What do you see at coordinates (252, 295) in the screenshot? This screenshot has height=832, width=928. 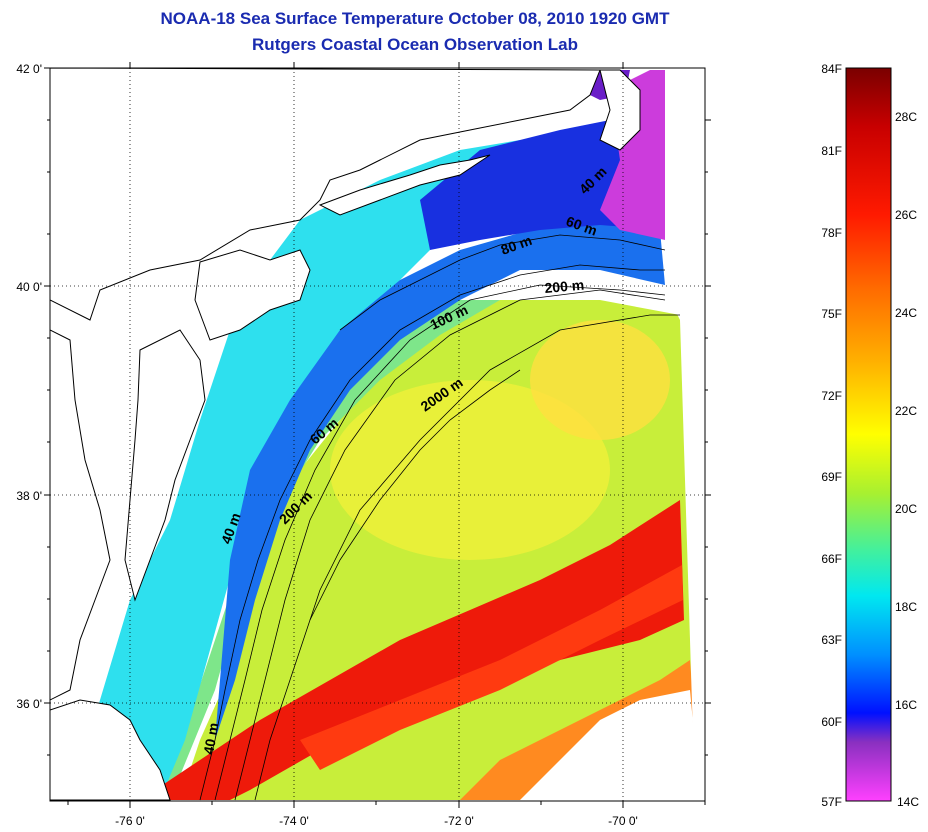 I see `land-nj` at bounding box center [252, 295].